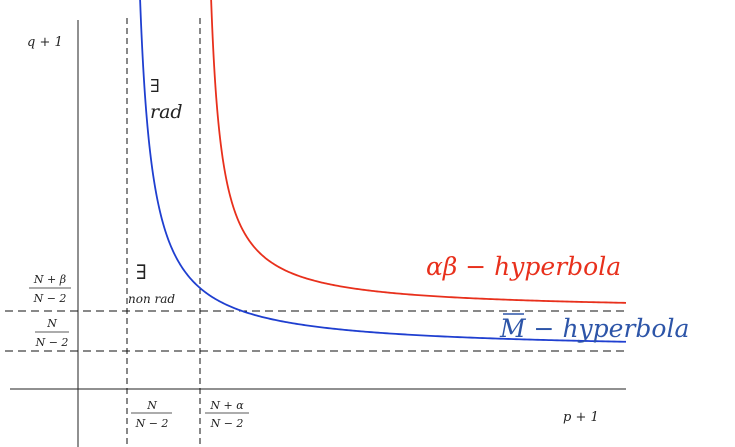 The width and height of the screenshot is (735, 447). Describe the element at coordinates (49, 279) in the screenshot. I see `svg-text: N + β` at that location.